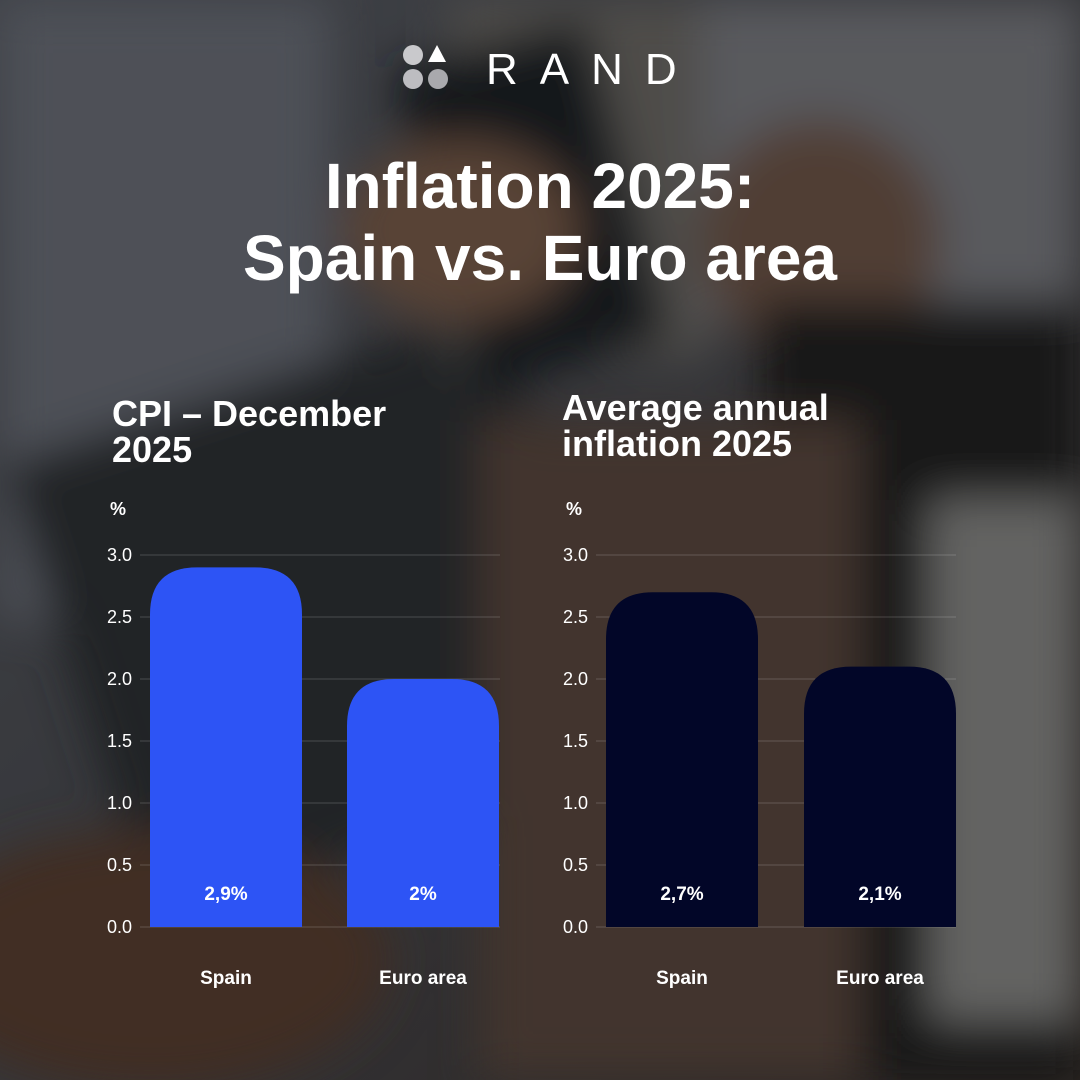  Describe the element at coordinates (225, 894) in the screenshot. I see `bar-data-label: 2,9%` at that location.